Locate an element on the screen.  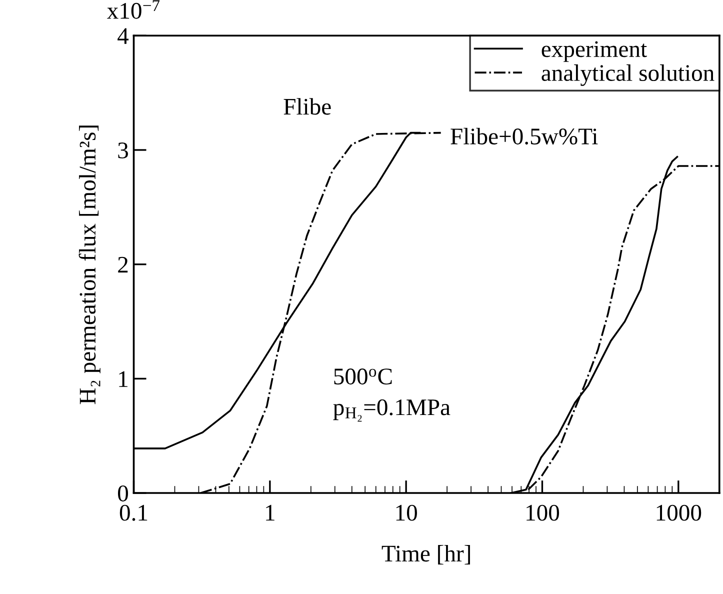
annotation: Flibe is located at coordinates (307, 106).